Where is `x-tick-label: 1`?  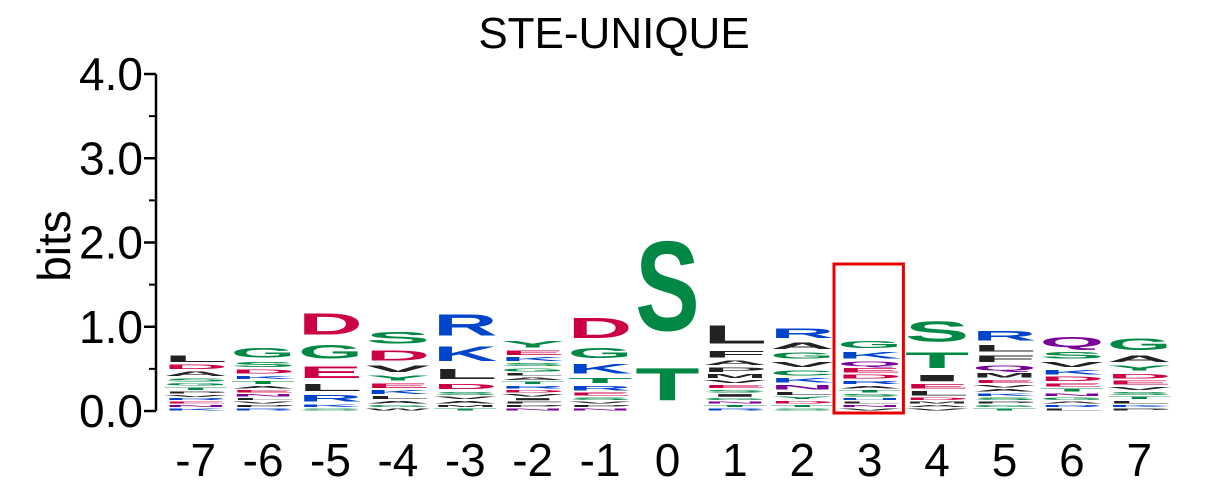 x-tick-label: 1 is located at coordinates (735, 460).